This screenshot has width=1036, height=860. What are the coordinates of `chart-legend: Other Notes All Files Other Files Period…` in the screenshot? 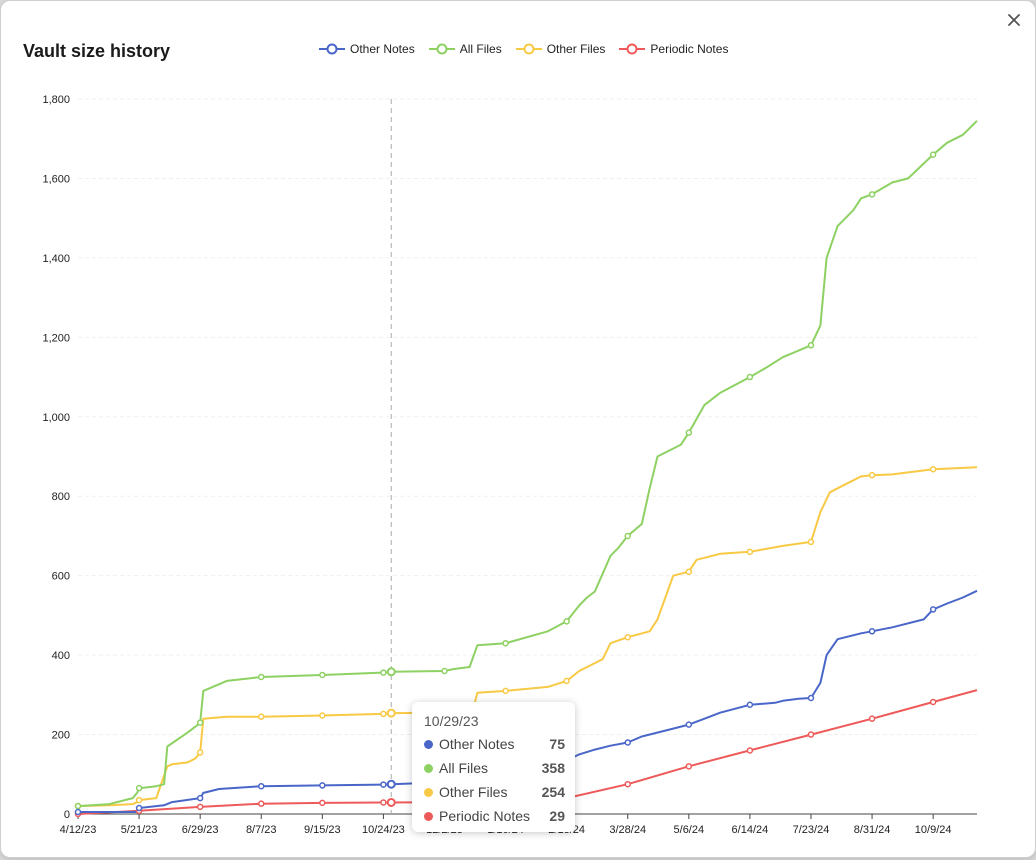 It's located at (523, 49).